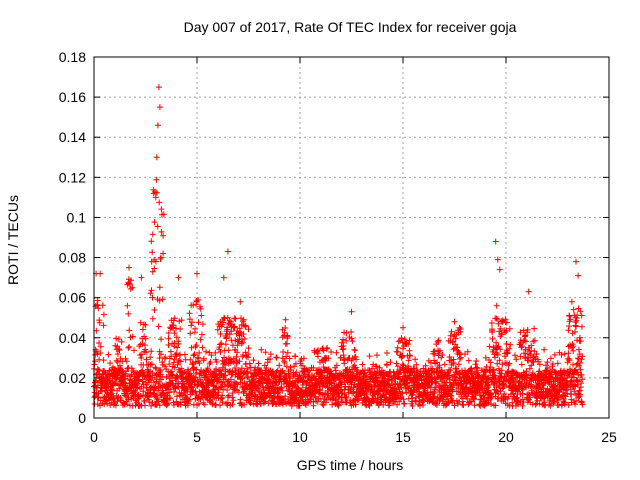  What do you see at coordinates (94, 437) in the screenshot?
I see `x-tick-label: 0` at bounding box center [94, 437].